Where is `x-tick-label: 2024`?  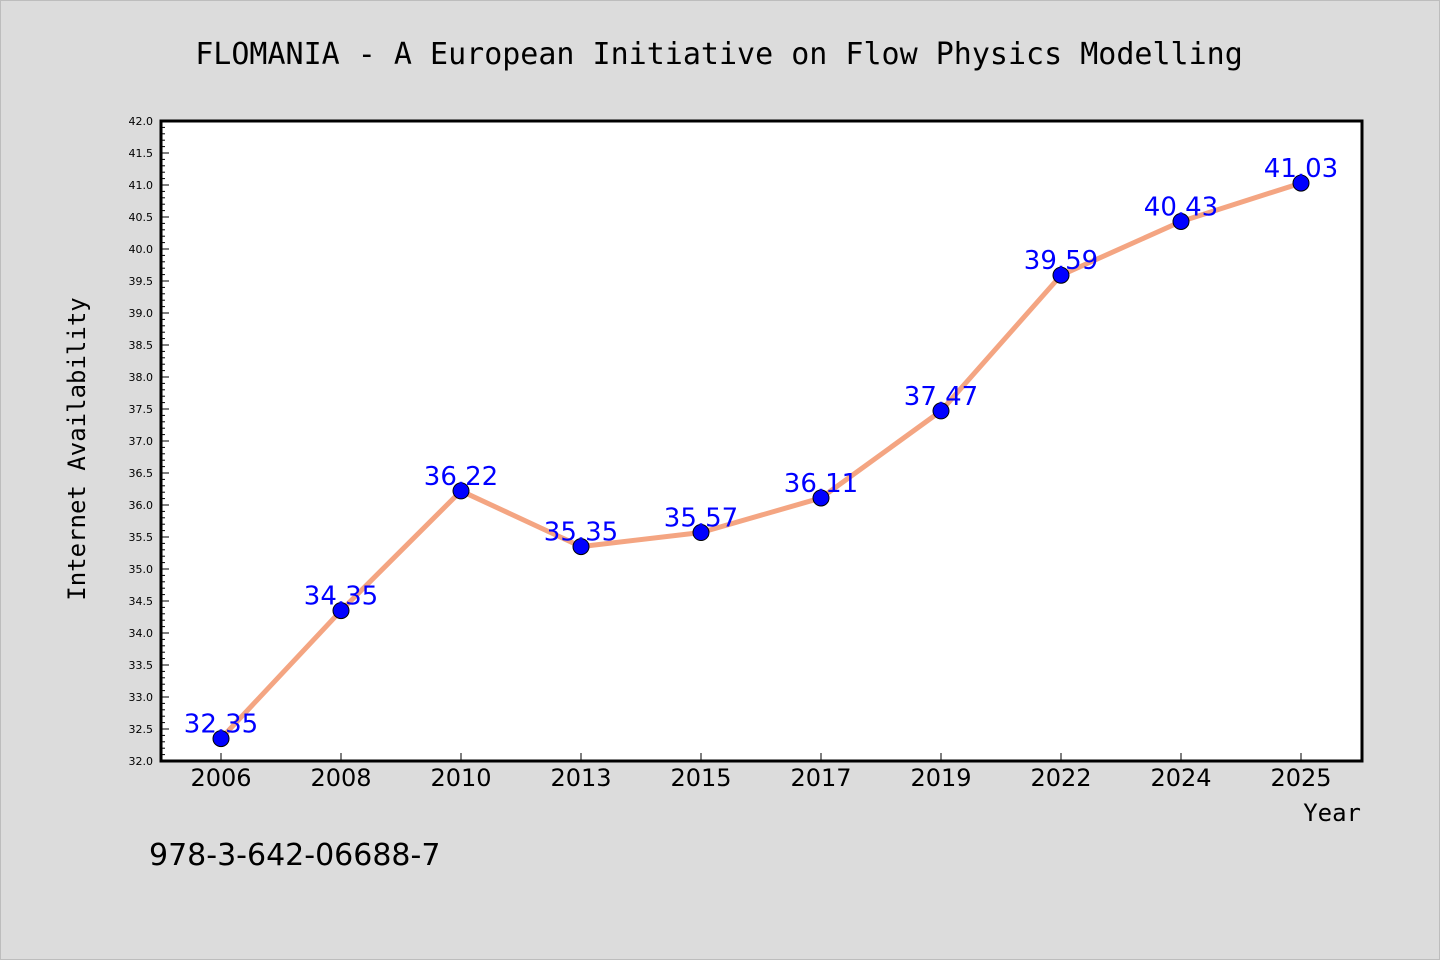
x-tick-label: 2024 is located at coordinates (1180, 778).